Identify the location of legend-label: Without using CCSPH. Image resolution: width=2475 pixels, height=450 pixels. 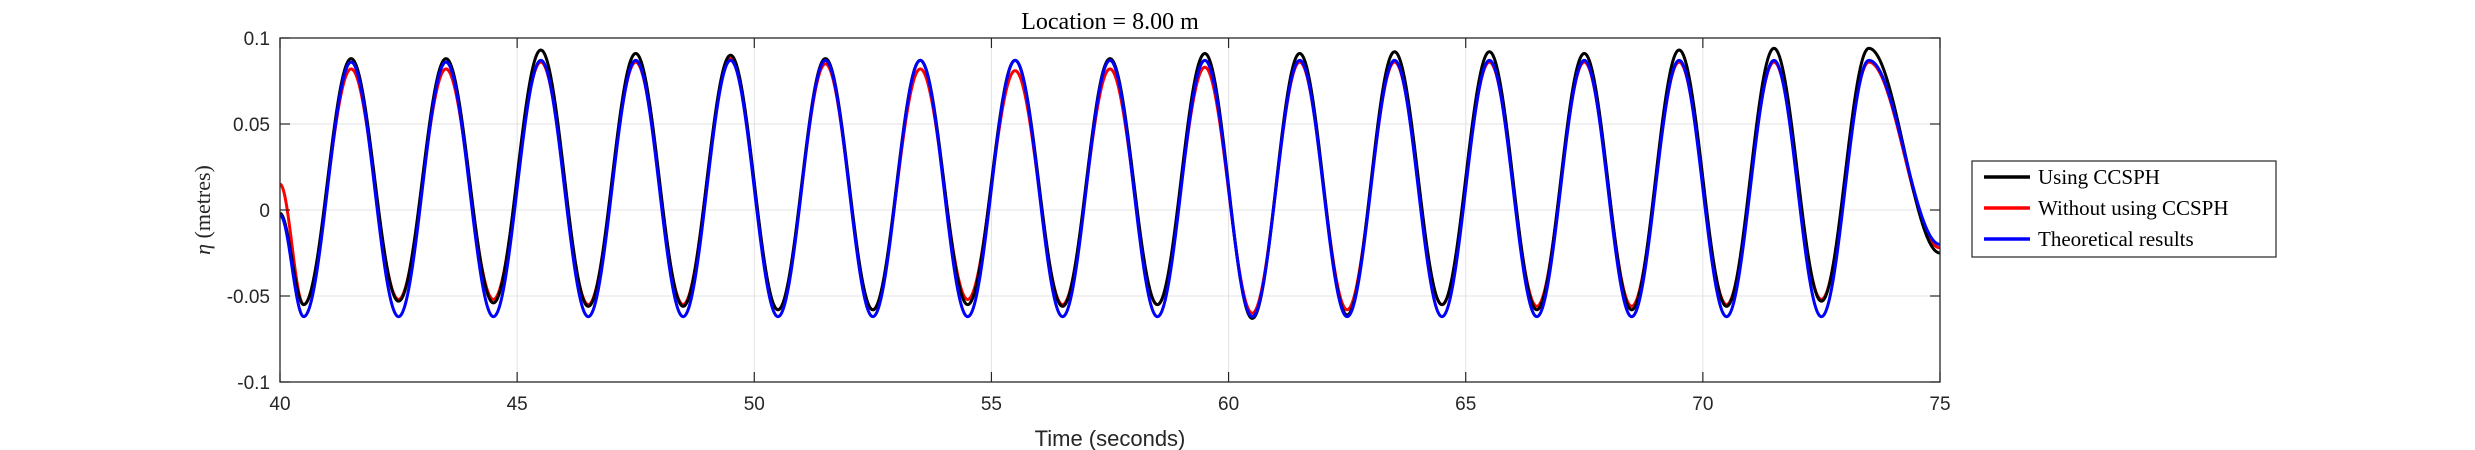
(2133, 208).